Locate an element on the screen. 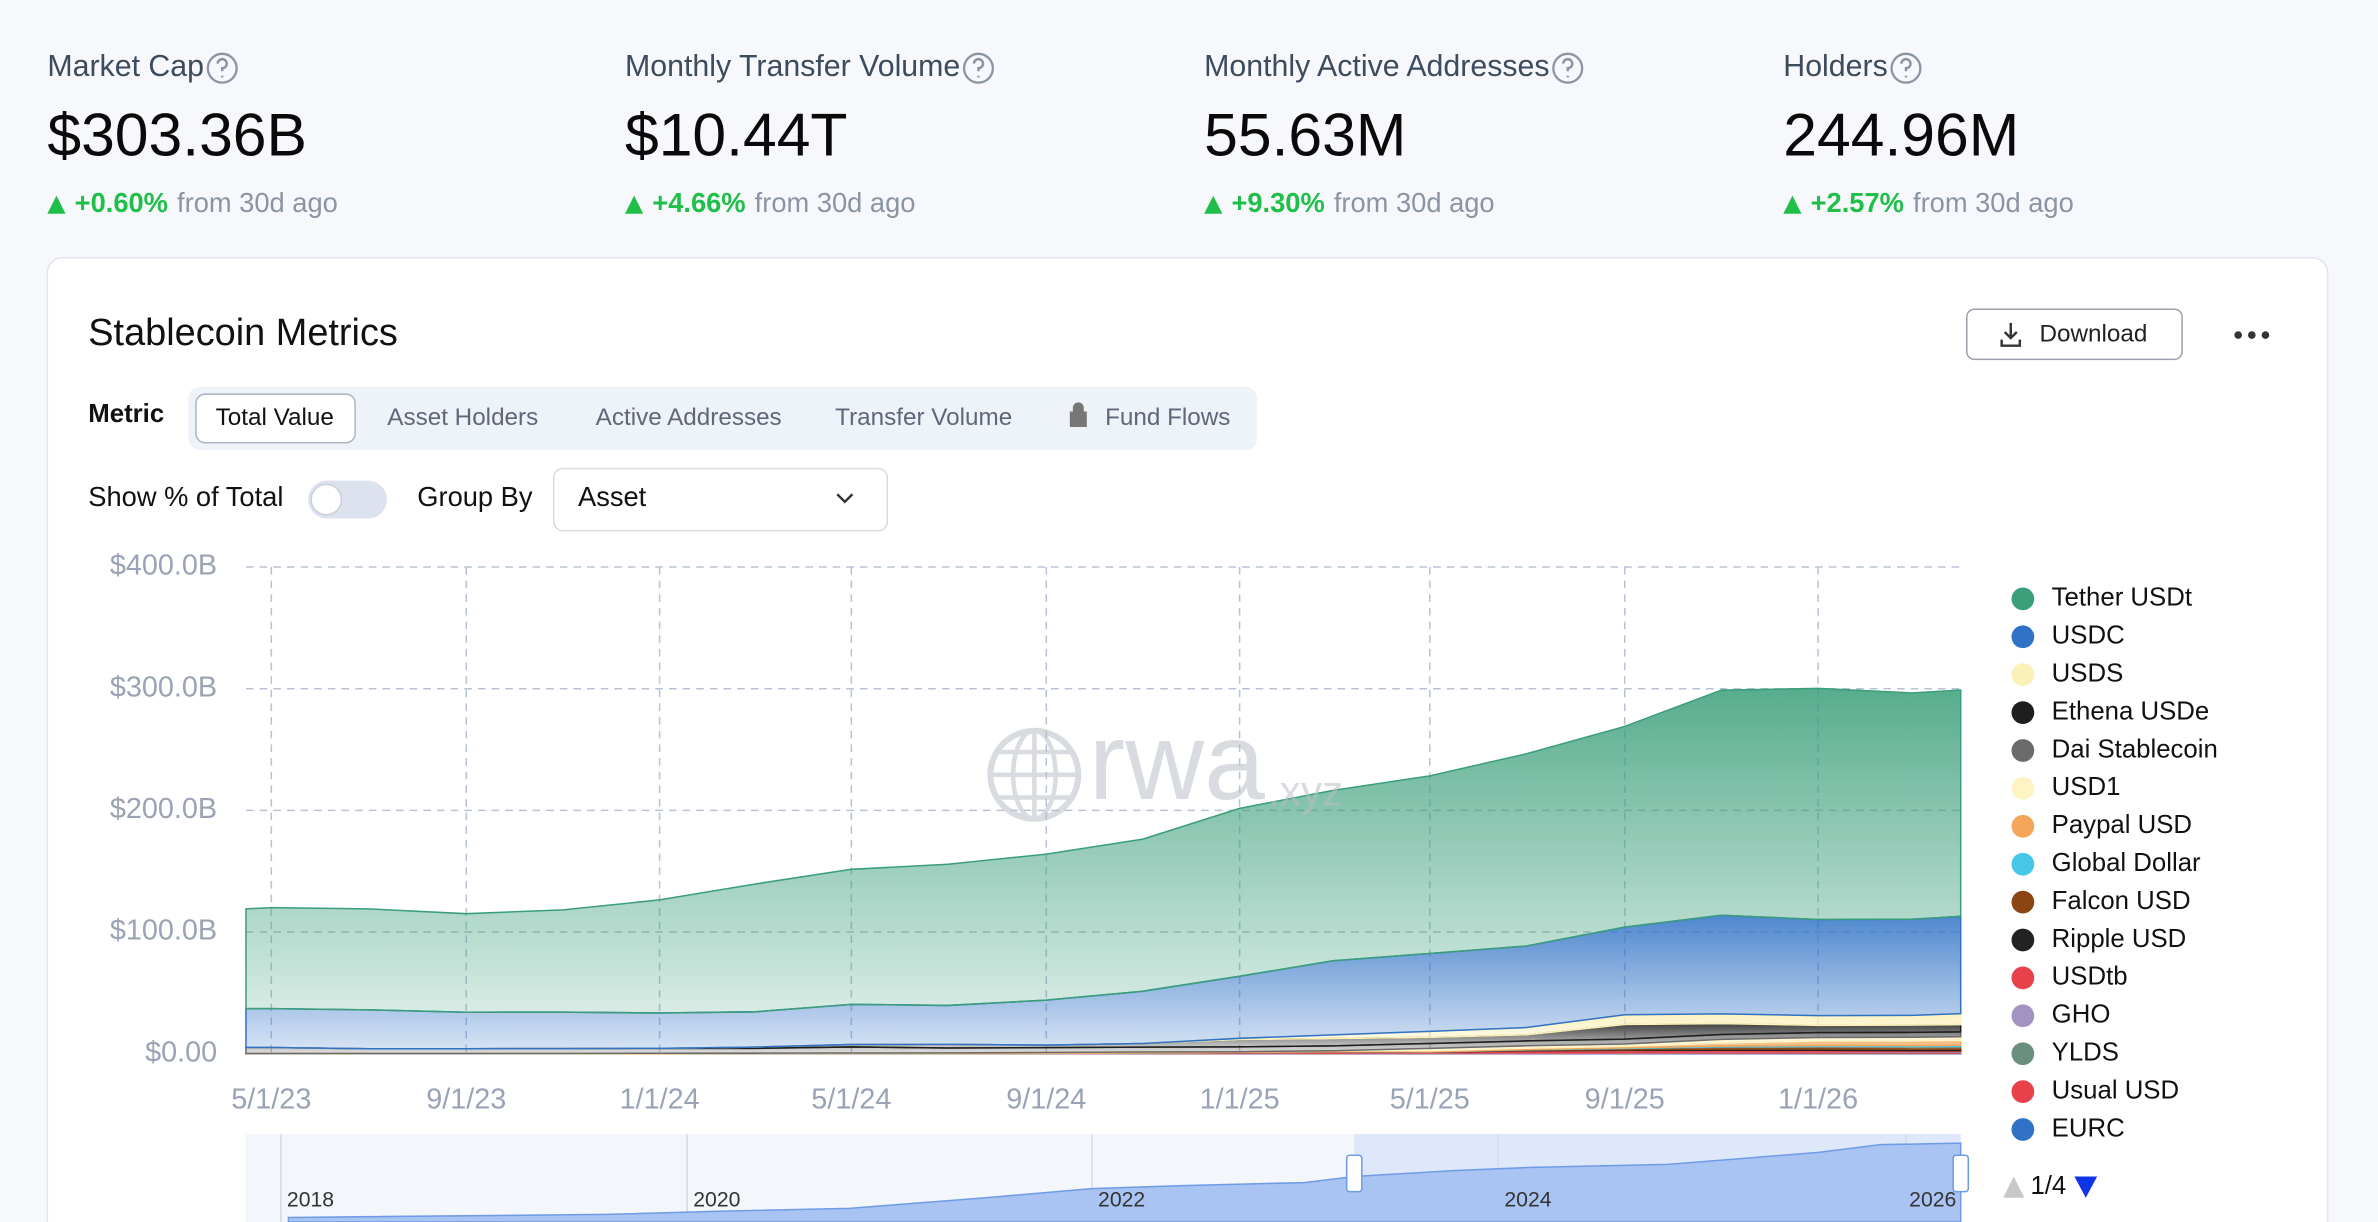  legend-label: EURC is located at coordinates (2088, 1128).